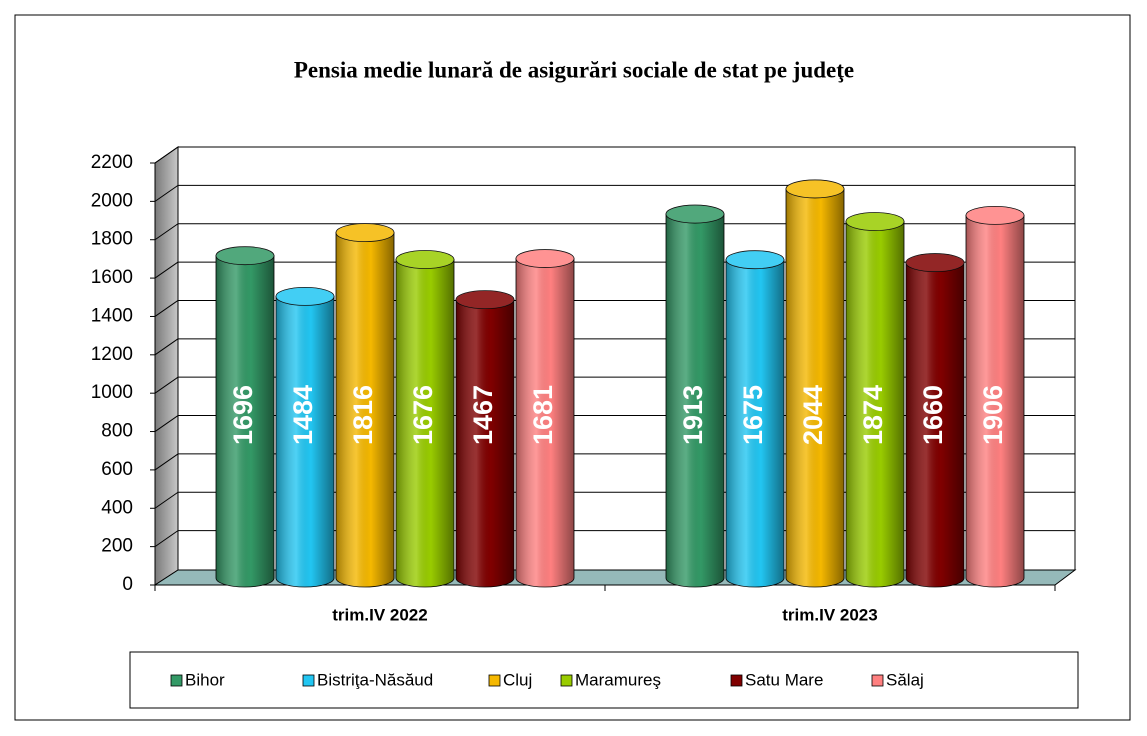 This screenshot has width=1147, height=736. Describe the element at coordinates (112, 162) in the screenshot. I see `y-tick-label: 2200` at that location.